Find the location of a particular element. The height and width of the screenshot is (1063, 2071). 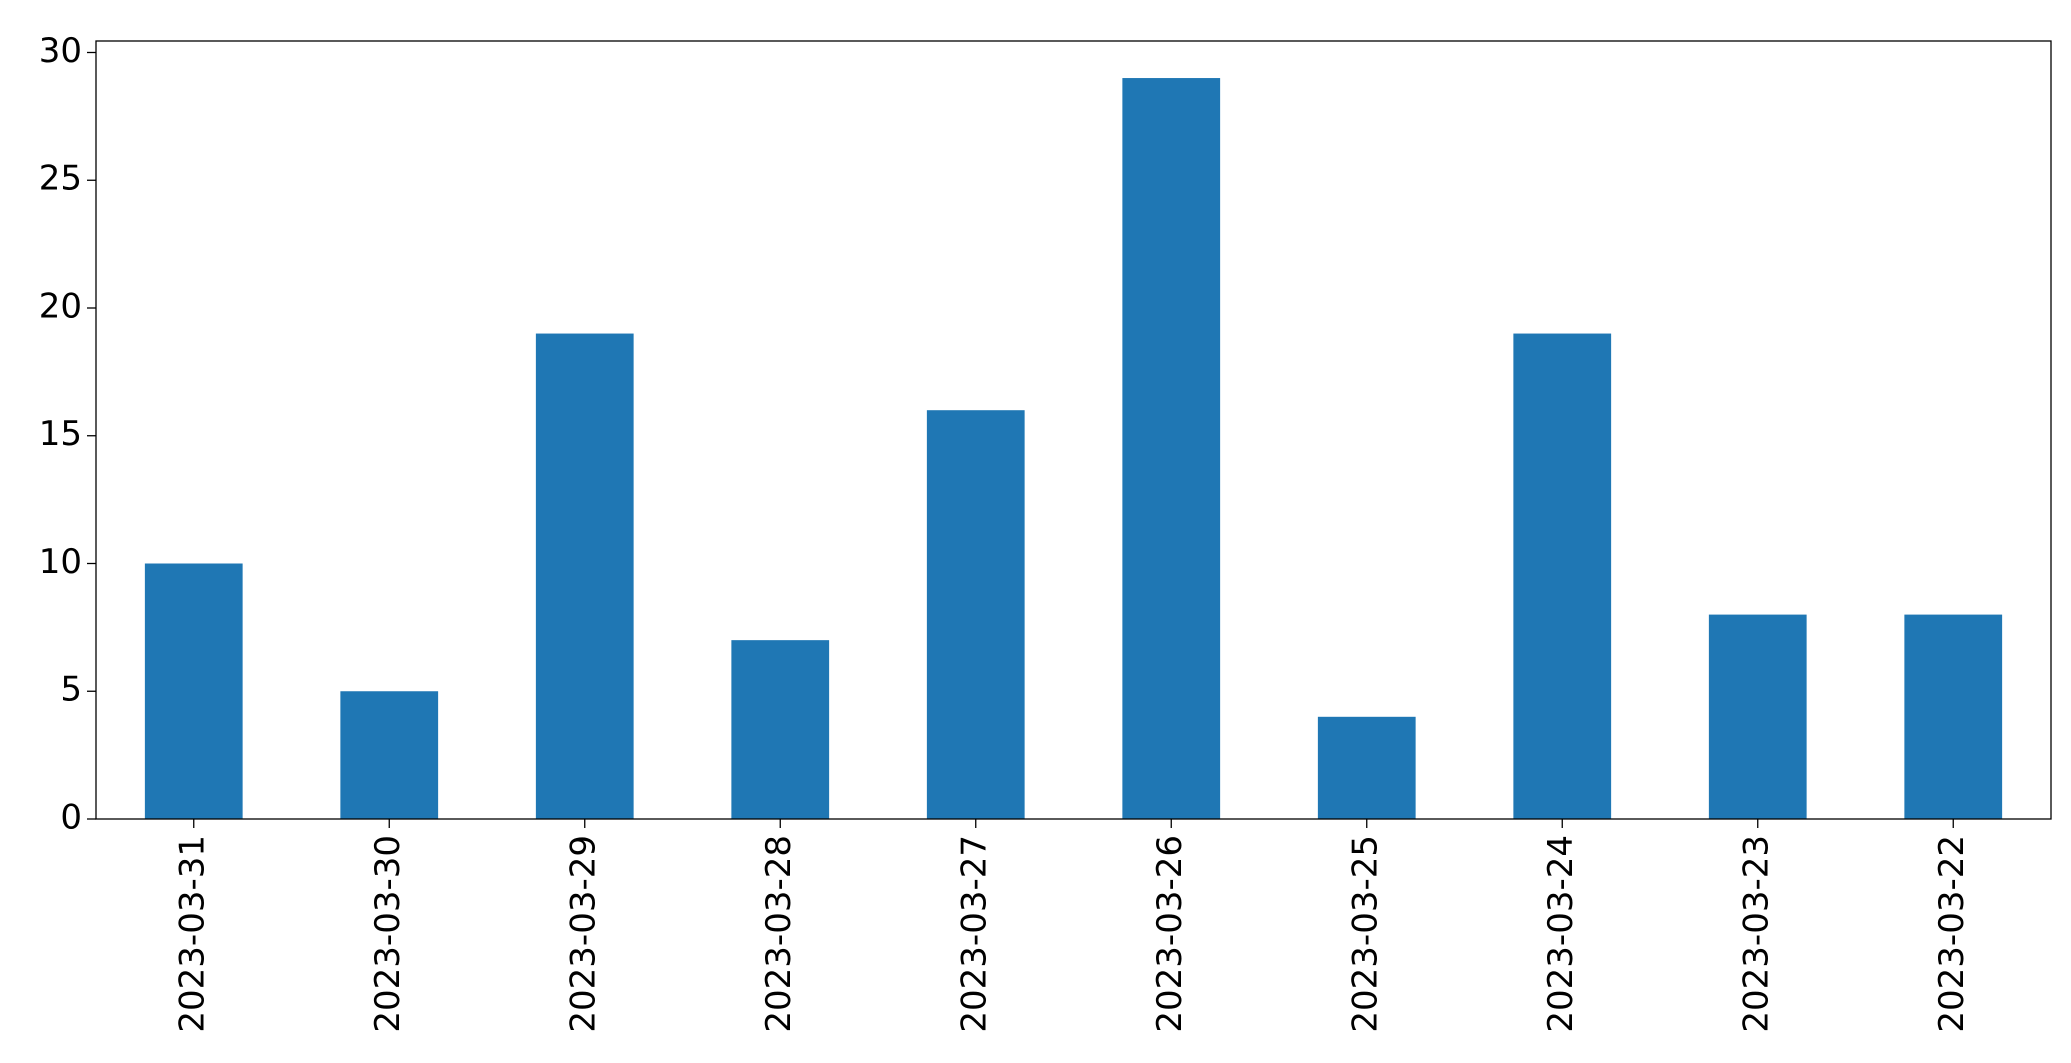

x-tick-label: 2023-03-28 is located at coordinates (779, 934).